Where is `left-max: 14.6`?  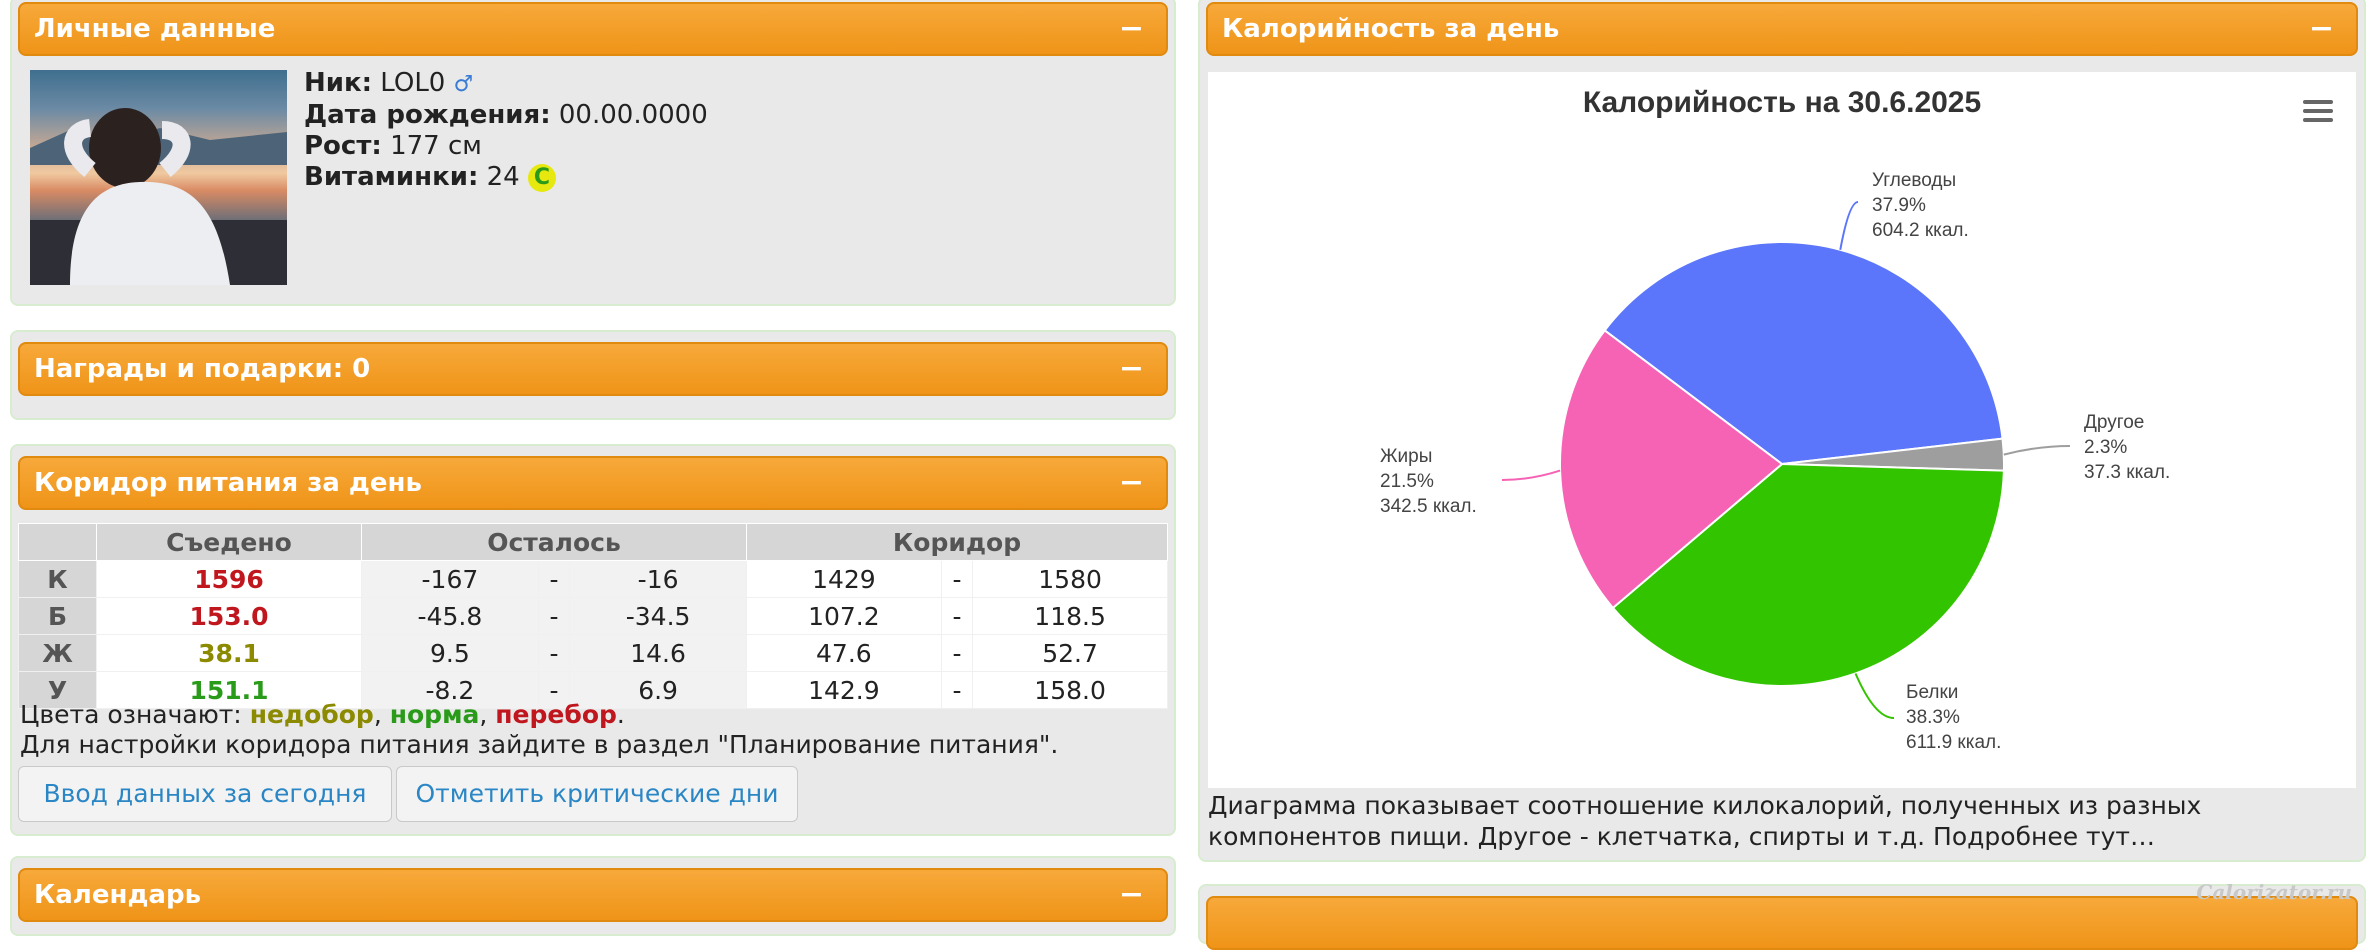 left-max: 14.6 is located at coordinates (658, 653).